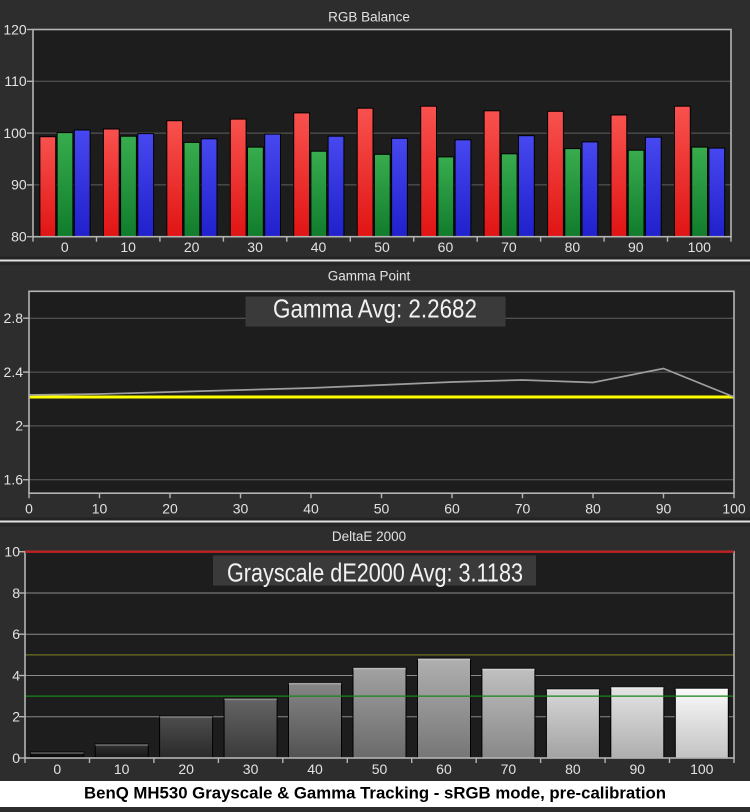 The height and width of the screenshot is (812, 750). I want to click on svg-text: 2.4, so click(14, 372).